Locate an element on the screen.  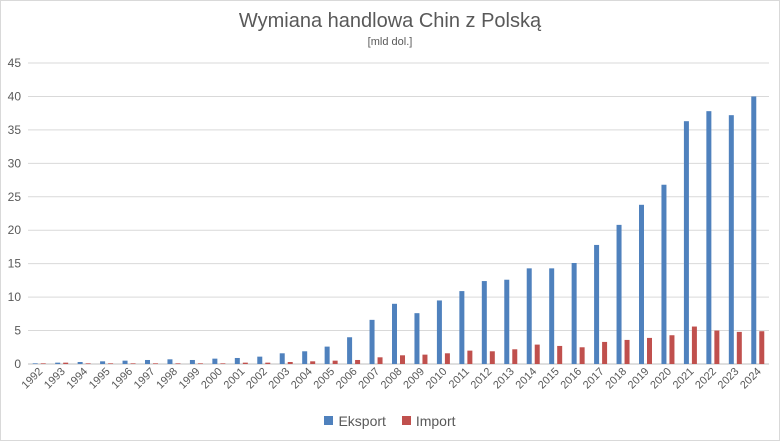
x-tick-label: 2000 is located at coordinates (212, 379).